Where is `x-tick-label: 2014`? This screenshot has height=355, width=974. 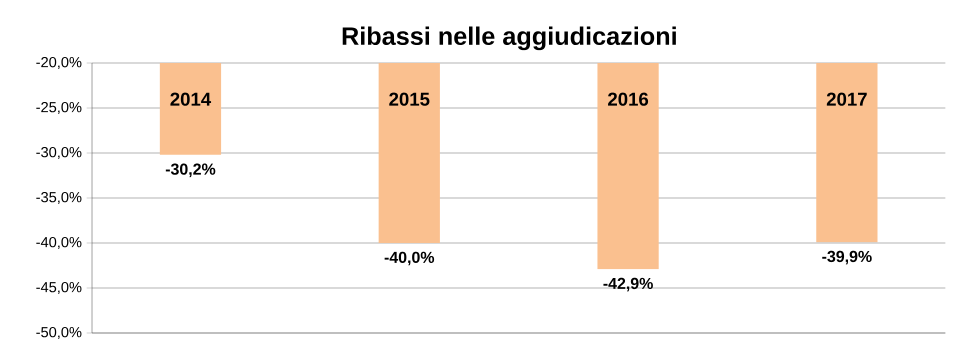
x-tick-label: 2014 is located at coordinates (191, 99).